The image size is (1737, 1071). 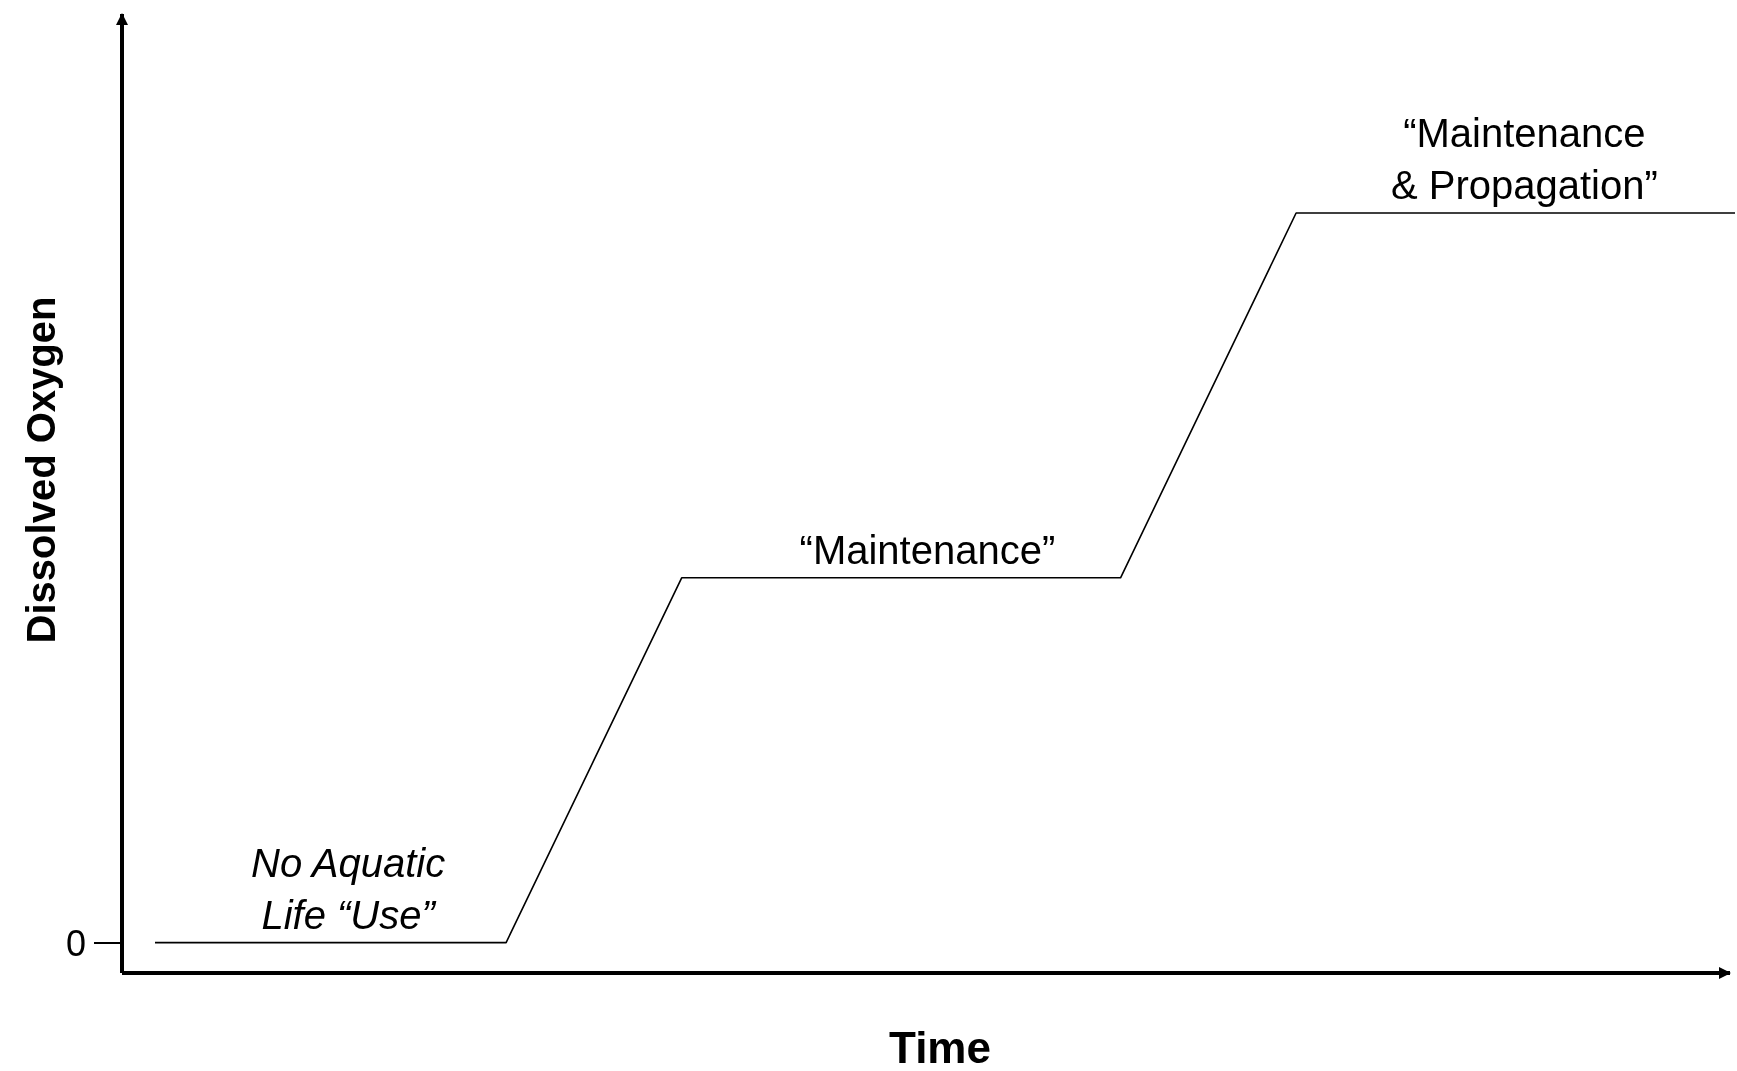 I want to click on text: 0, so click(x=75, y=943).